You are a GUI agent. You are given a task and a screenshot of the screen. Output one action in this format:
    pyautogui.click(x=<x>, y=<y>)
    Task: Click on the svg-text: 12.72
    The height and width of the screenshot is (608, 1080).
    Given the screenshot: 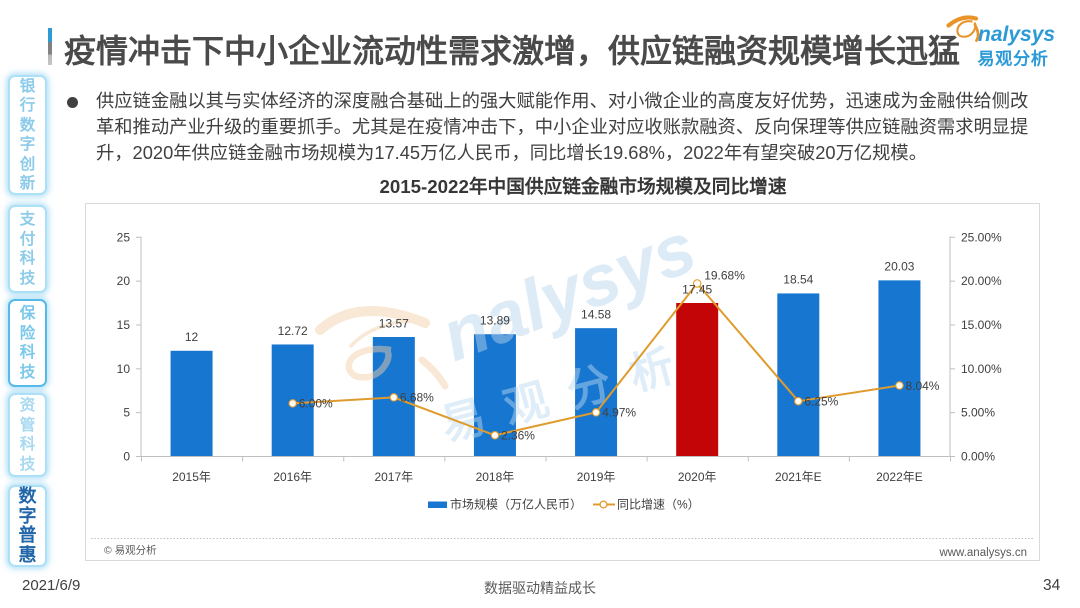 What is the action you would take?
    pyautogui.click(x=293, y=331)
    